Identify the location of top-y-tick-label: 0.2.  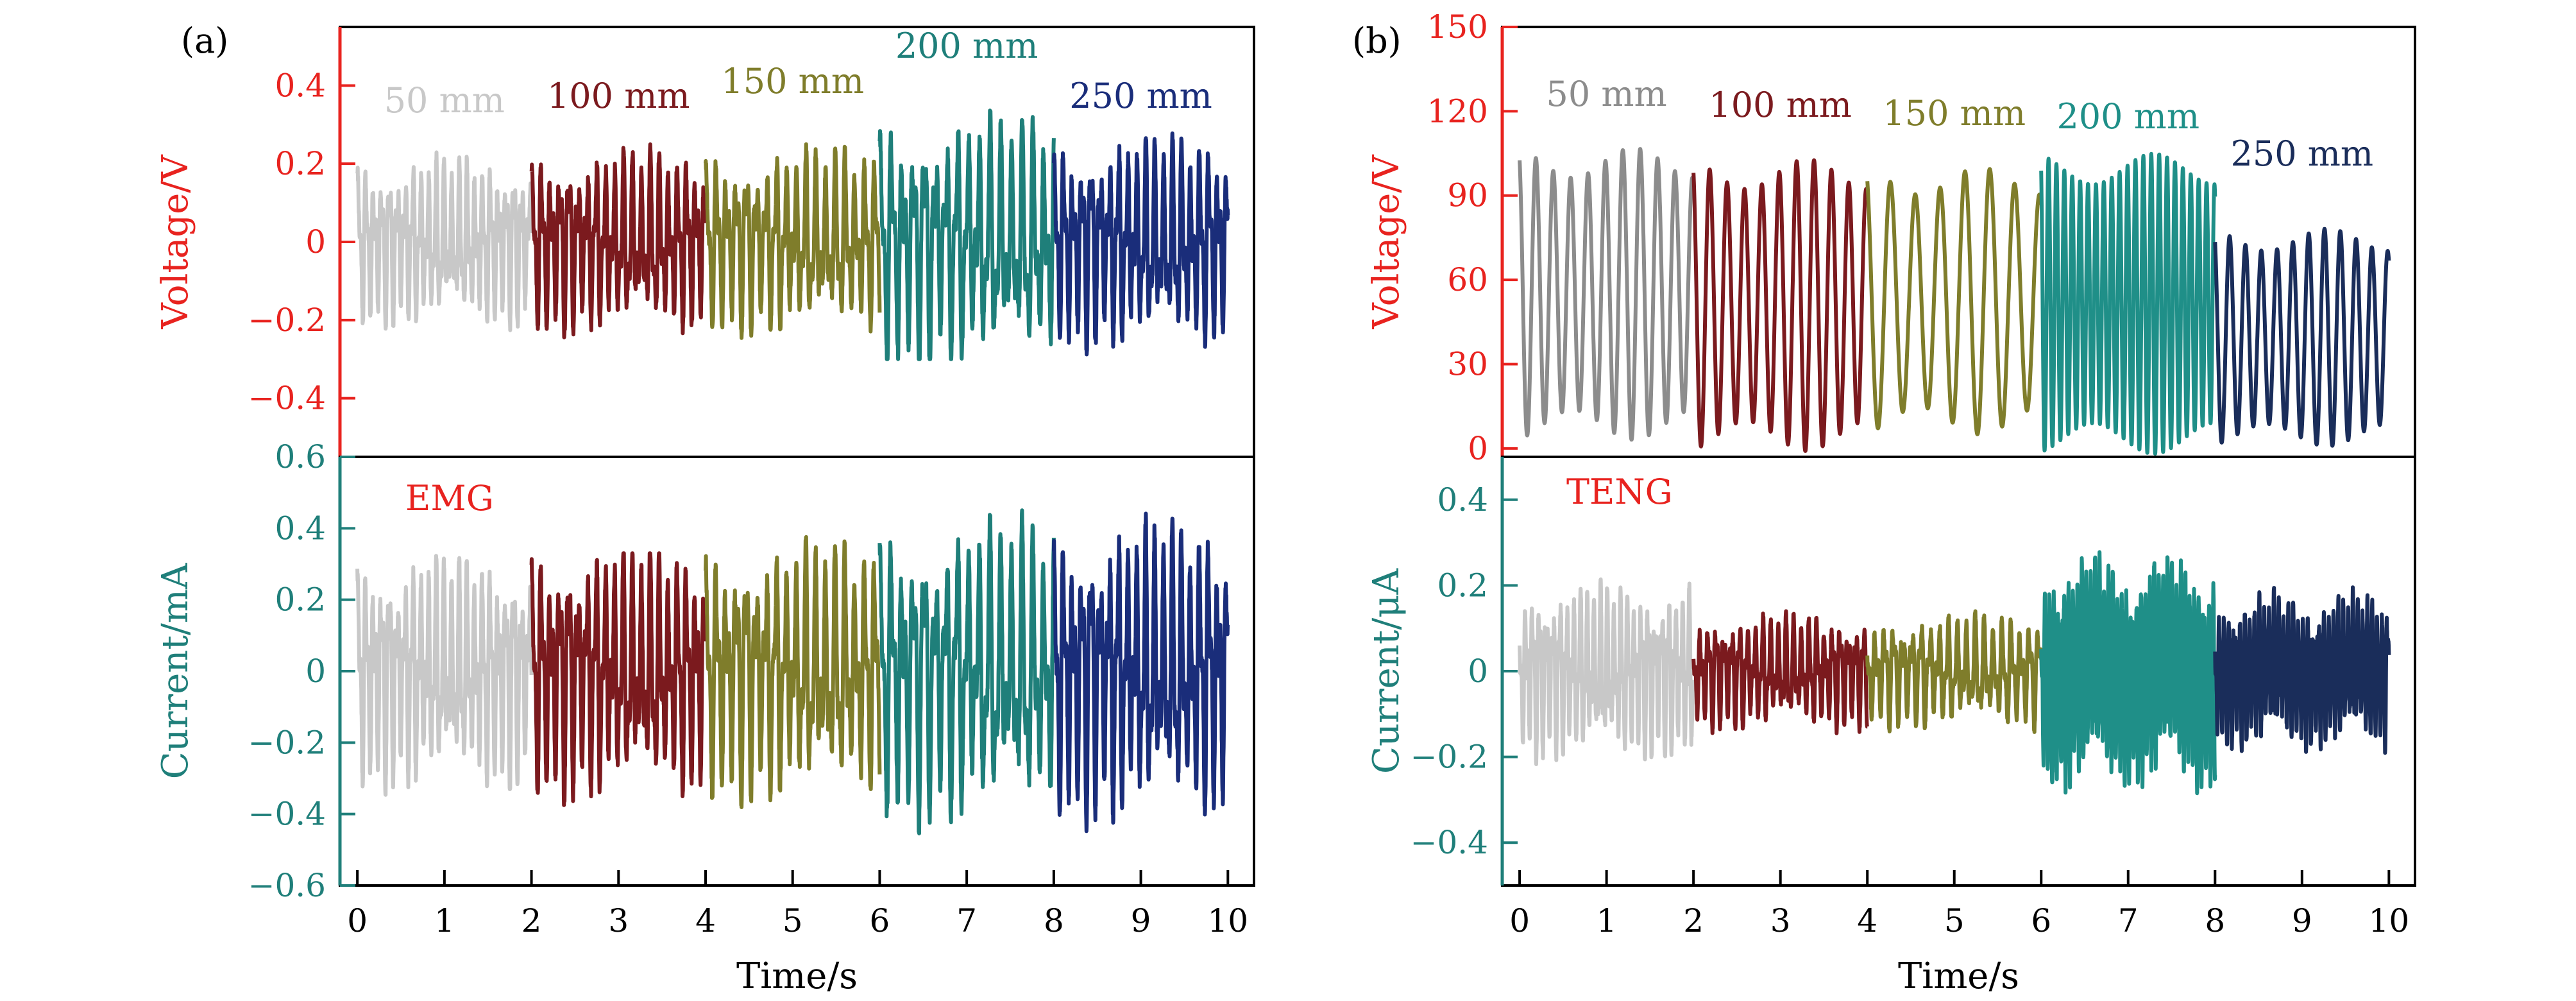
(300, 164).